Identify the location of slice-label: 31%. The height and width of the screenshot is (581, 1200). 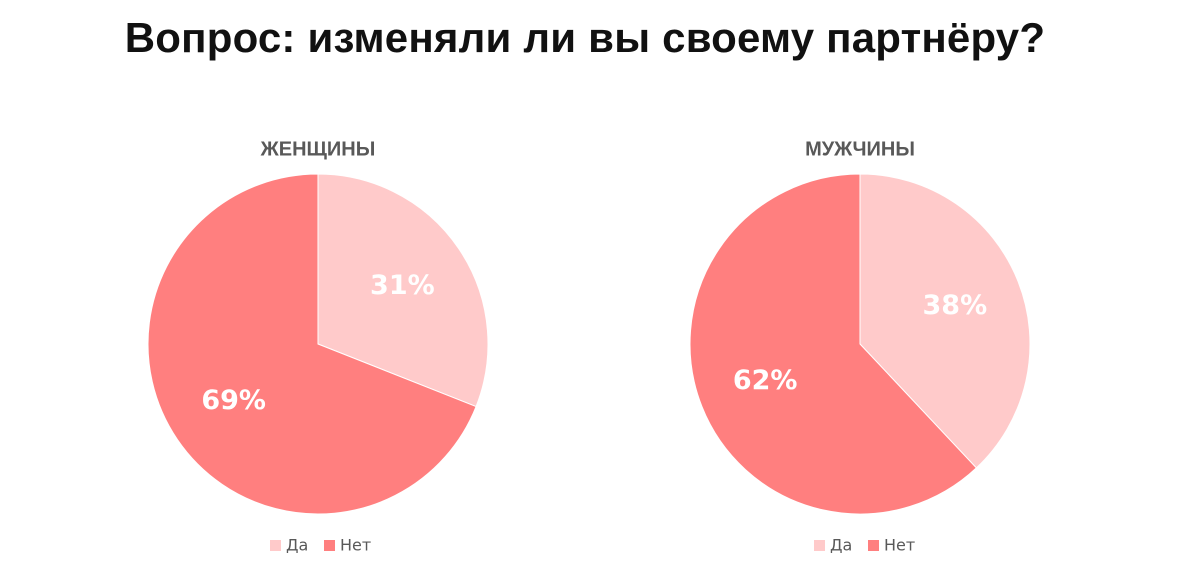
(402, 285).